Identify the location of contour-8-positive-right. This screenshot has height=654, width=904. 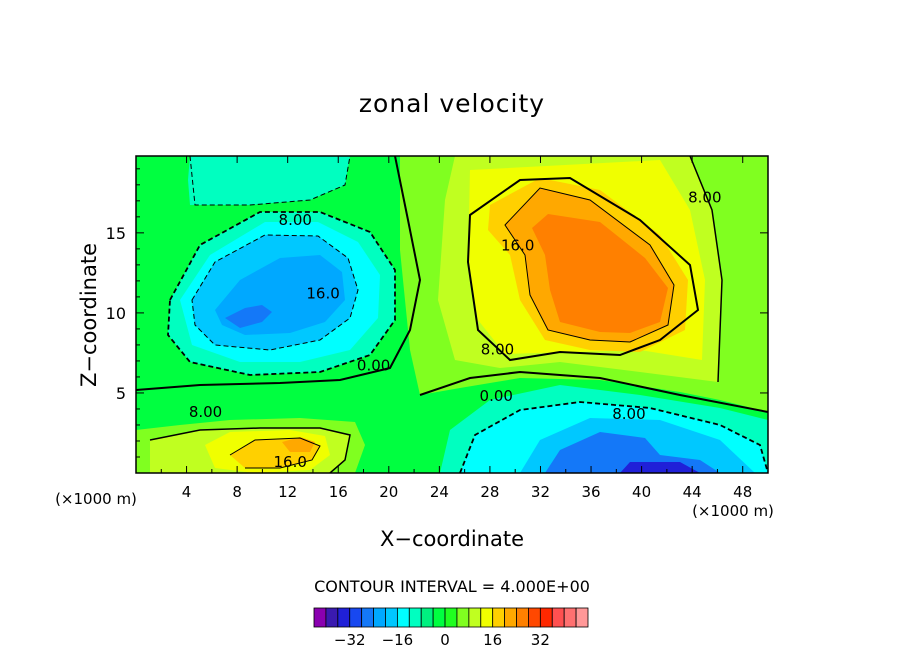
(583, 269).